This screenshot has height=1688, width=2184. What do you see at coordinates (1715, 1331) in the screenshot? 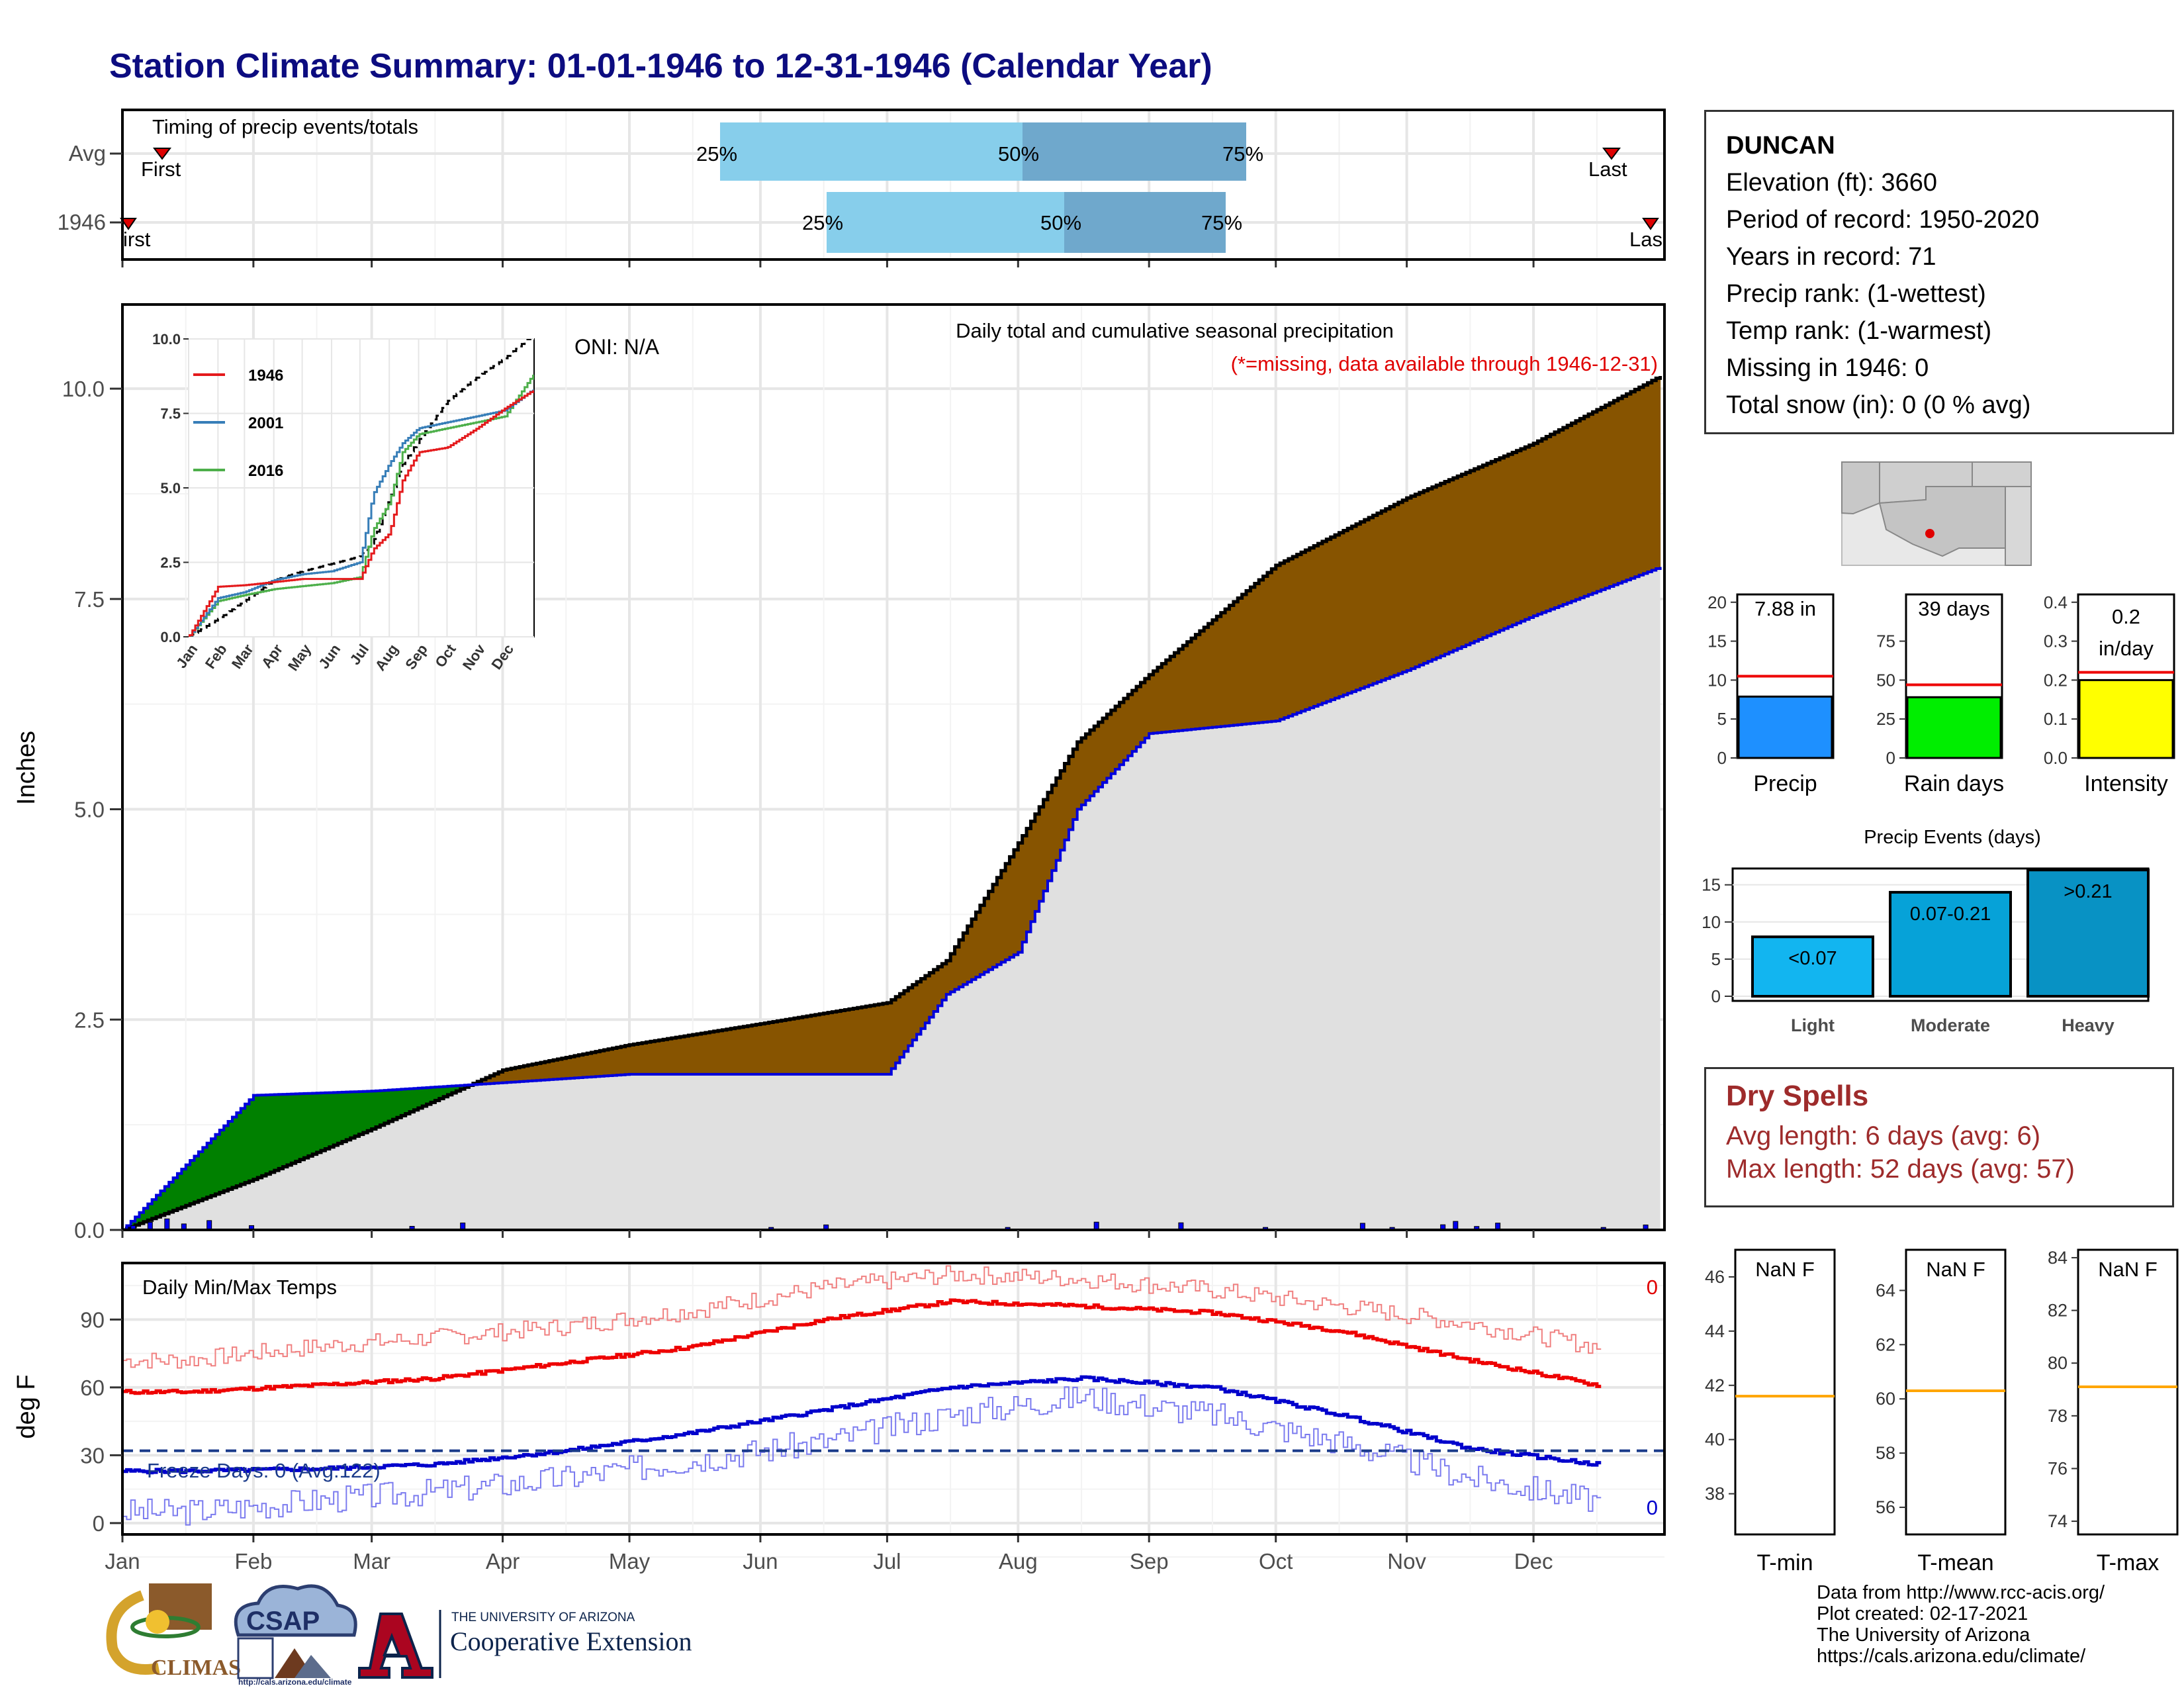
I see `tbar-ytick-label: 44` at bounding box center [1715, 1331].